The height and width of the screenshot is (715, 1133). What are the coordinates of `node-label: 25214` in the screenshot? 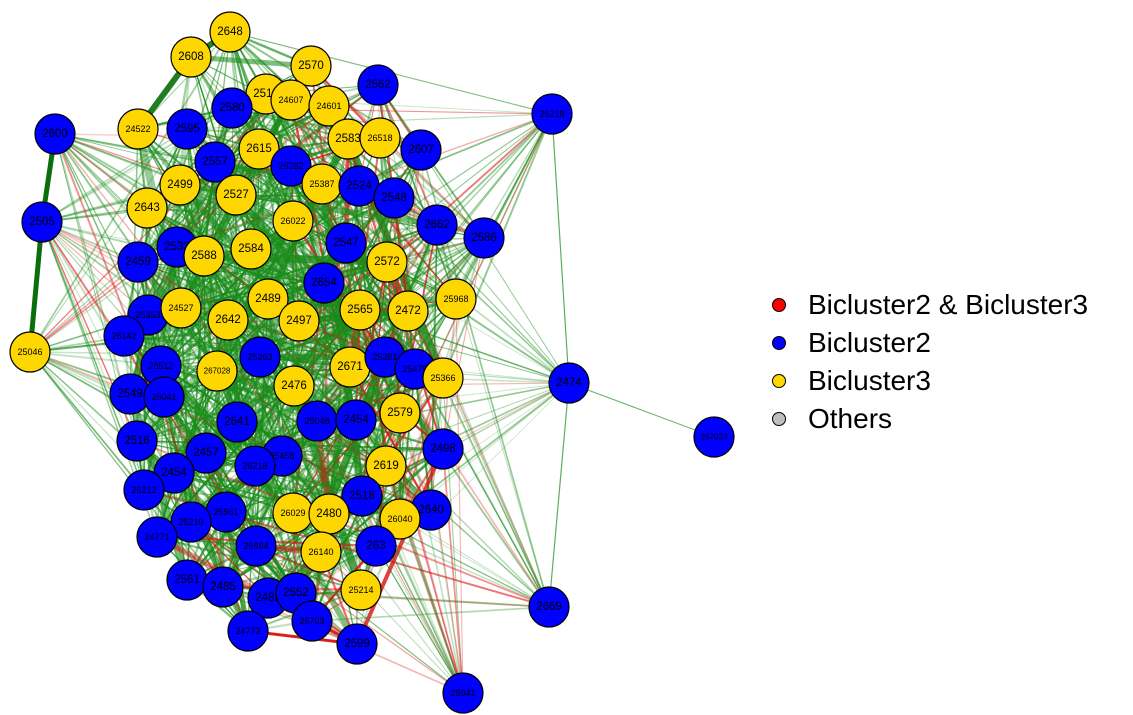 It's located at (360, 590).